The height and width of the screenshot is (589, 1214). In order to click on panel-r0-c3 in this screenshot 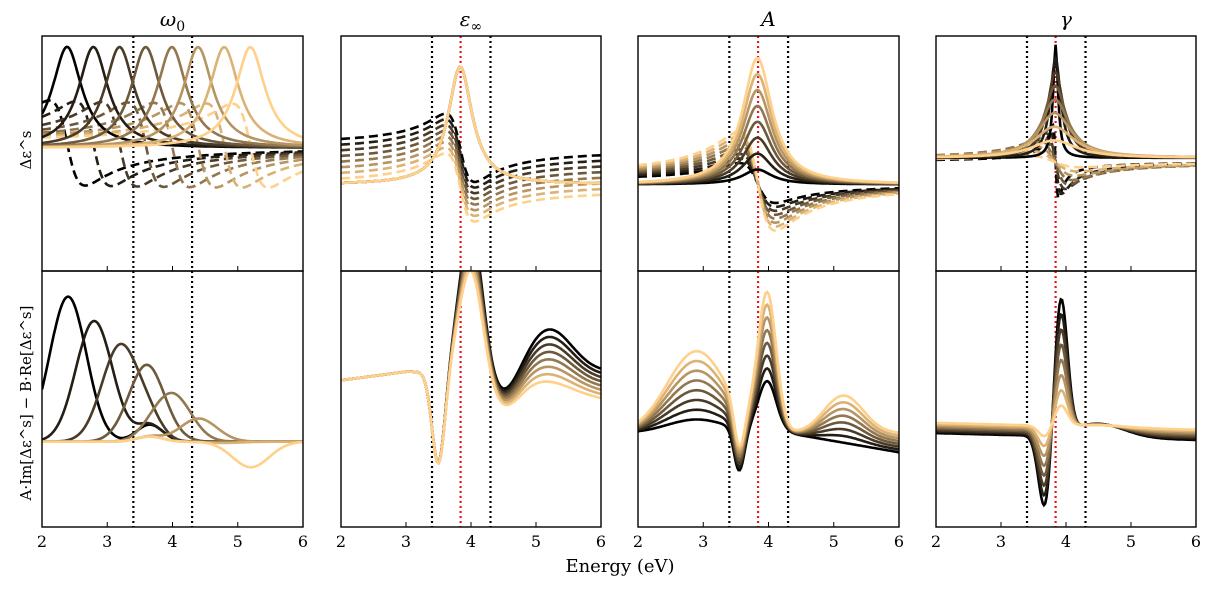, I will do `click(1066, 153)`.